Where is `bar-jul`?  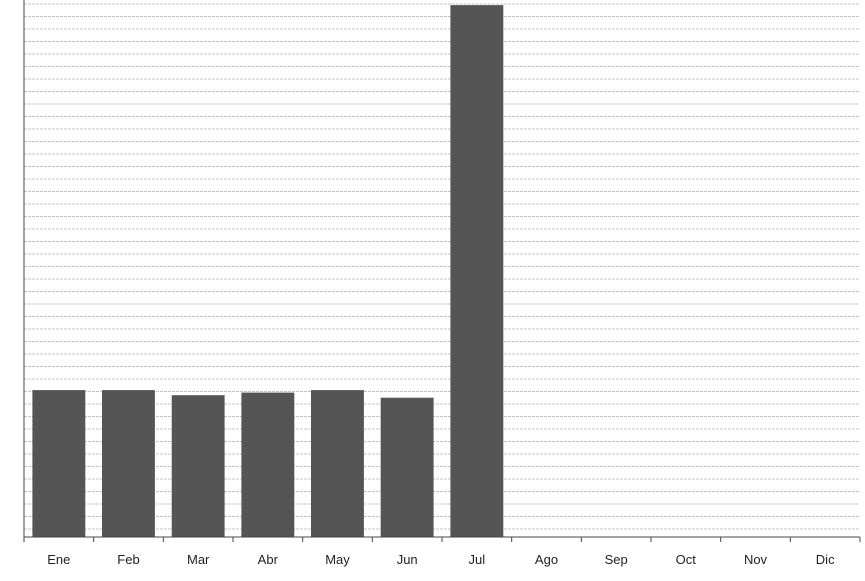
bar-jul is located at coordinates (477, 271).